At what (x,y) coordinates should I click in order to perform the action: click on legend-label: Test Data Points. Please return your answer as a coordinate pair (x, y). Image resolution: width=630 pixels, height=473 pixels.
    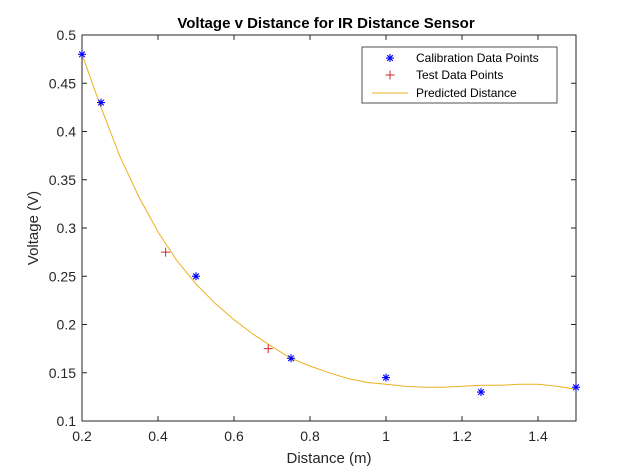
    Looking at the image, I should click on (459, 75).